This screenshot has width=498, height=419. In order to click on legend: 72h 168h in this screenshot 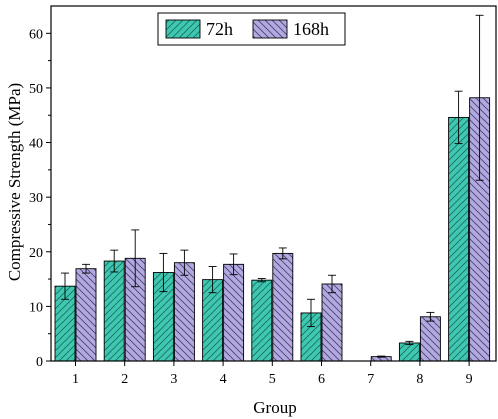, I will do `click(251, 29)`.